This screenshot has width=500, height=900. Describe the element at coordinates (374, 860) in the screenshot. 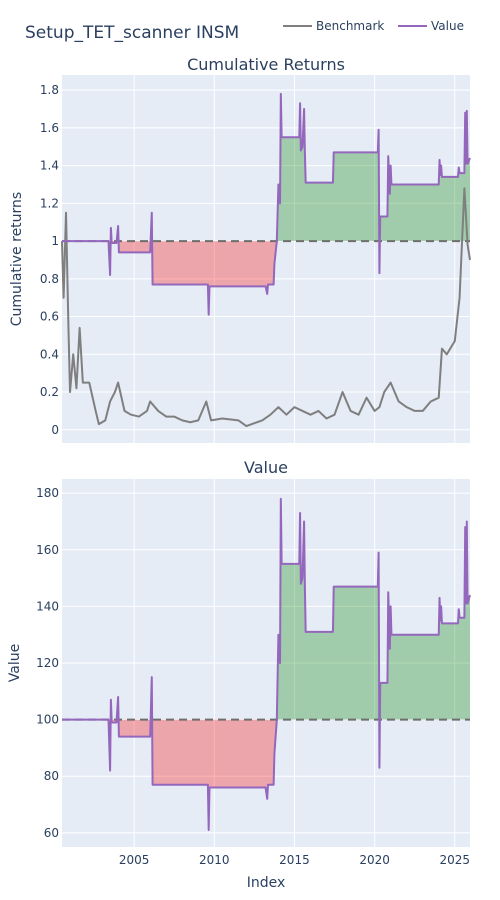

I see `bottom-xtick-label-3: 2020` at that location.